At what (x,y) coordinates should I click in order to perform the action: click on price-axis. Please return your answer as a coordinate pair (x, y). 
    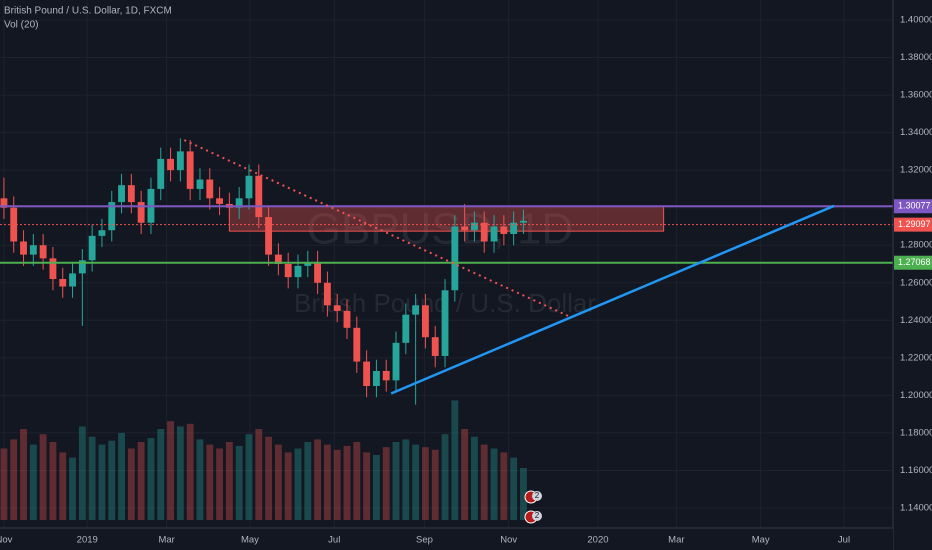
    Looking at the image, I should click on (912, 275).